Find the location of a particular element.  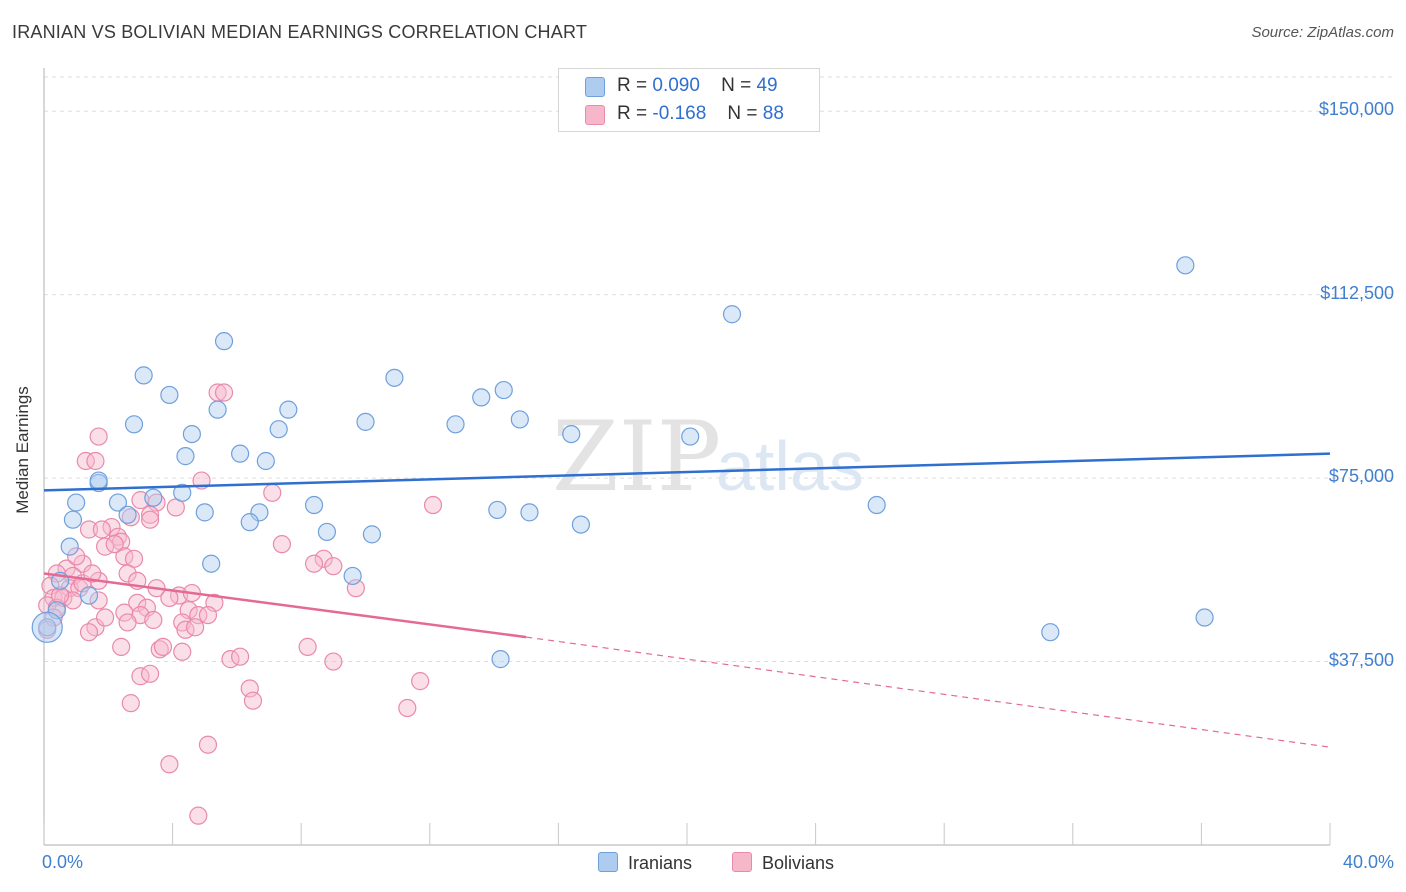

iranians-point-large is located at coordinates (47, 627).